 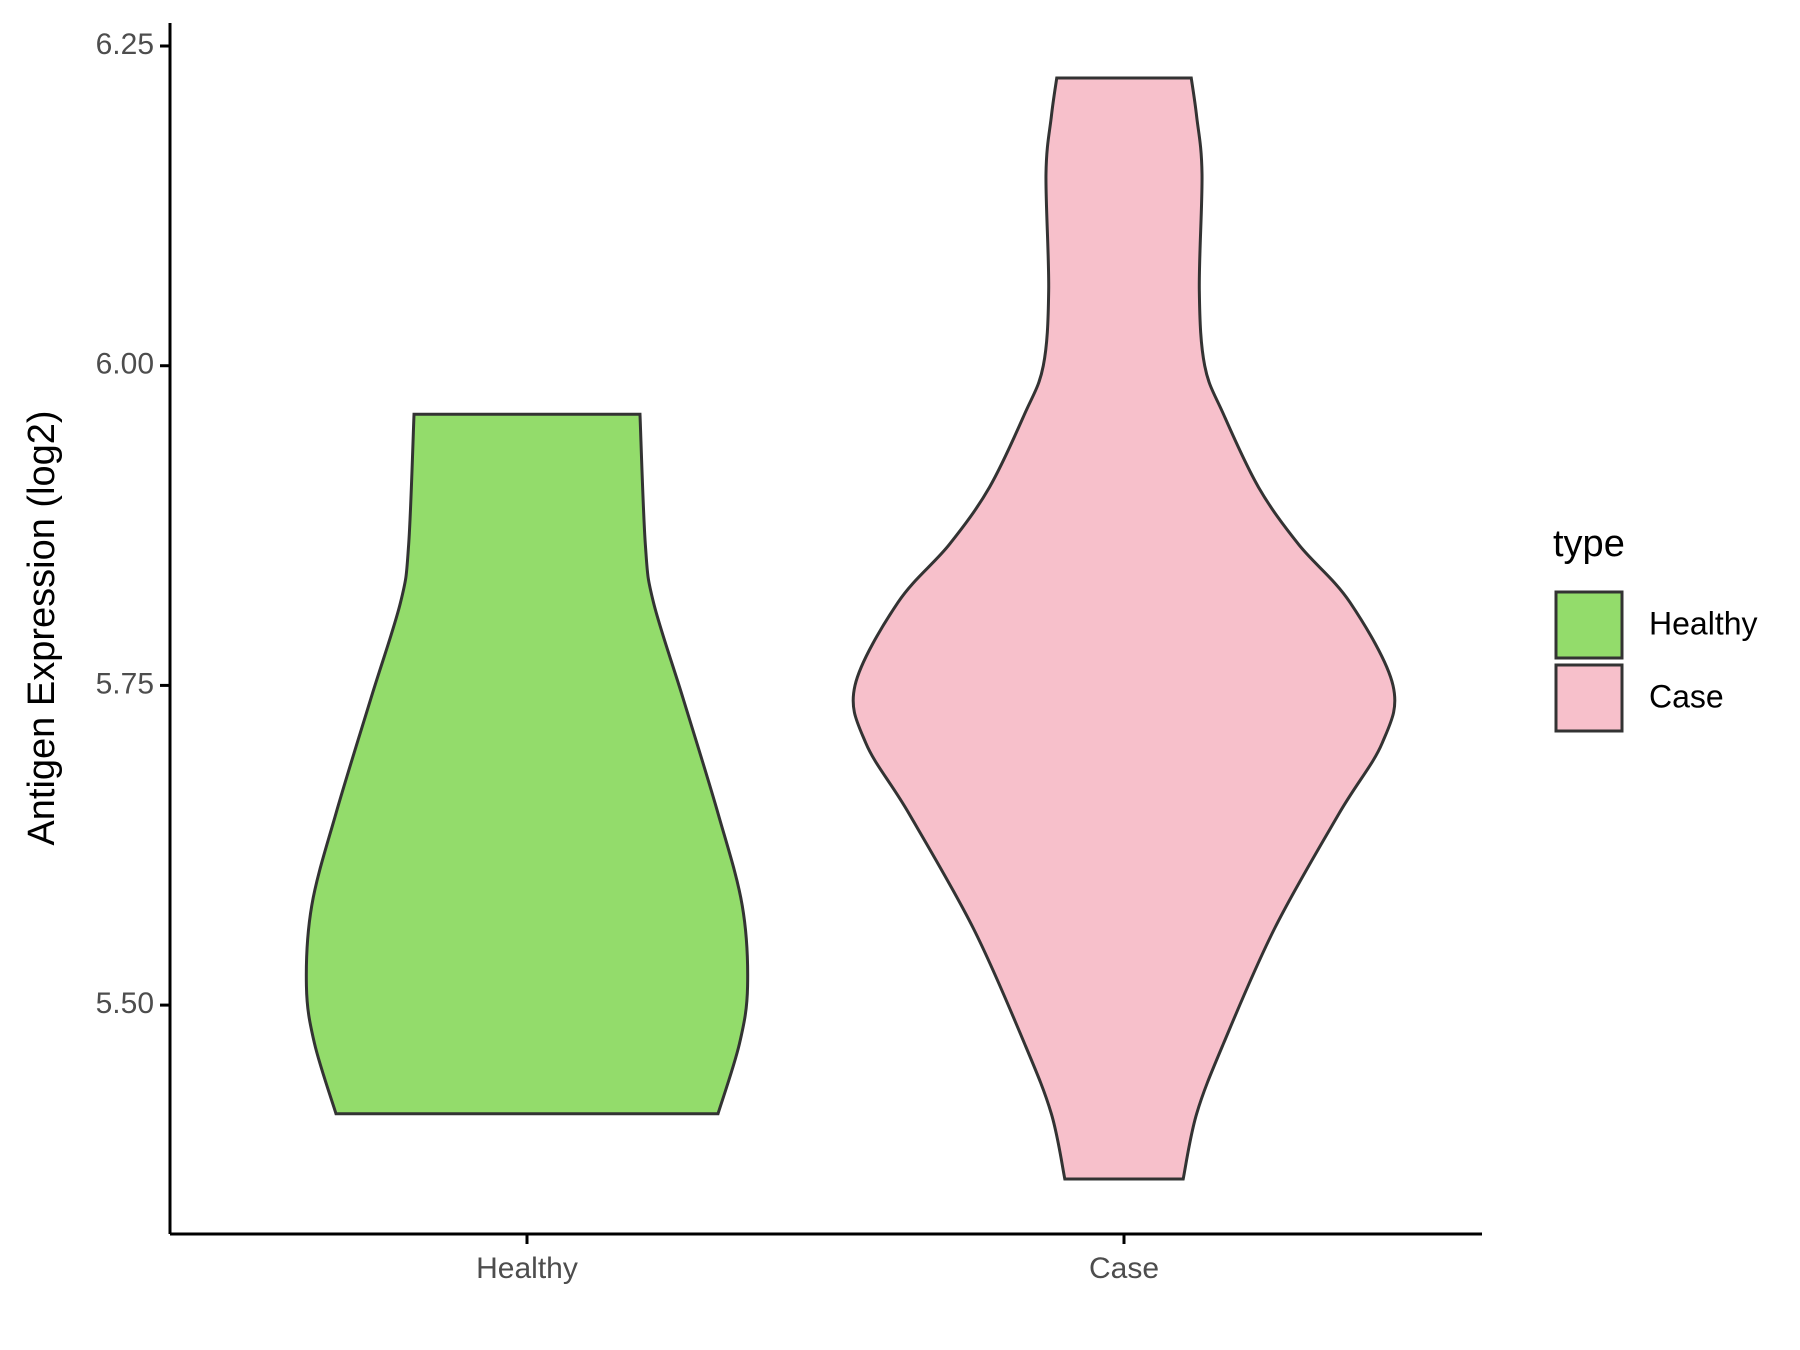 I want to click on y-tick-label: 5.50, so click(x=125, y=1003).